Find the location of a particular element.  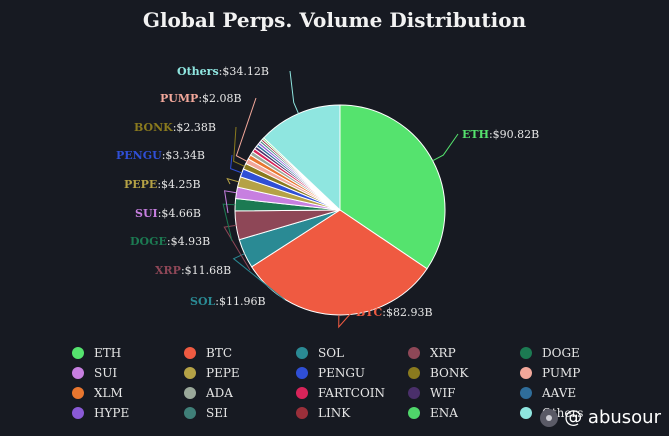

leader-line-doge is located at coordinates (229, 222).